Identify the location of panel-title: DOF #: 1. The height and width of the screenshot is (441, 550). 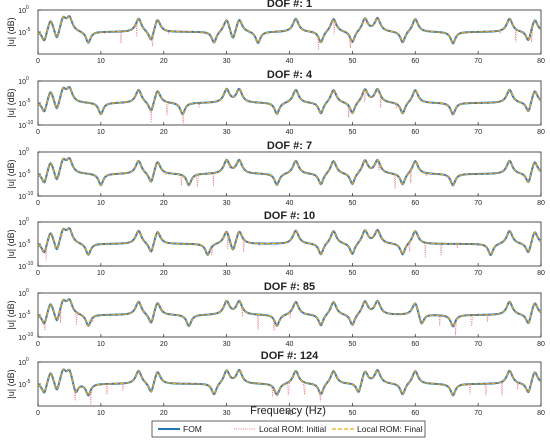
(289, 5).